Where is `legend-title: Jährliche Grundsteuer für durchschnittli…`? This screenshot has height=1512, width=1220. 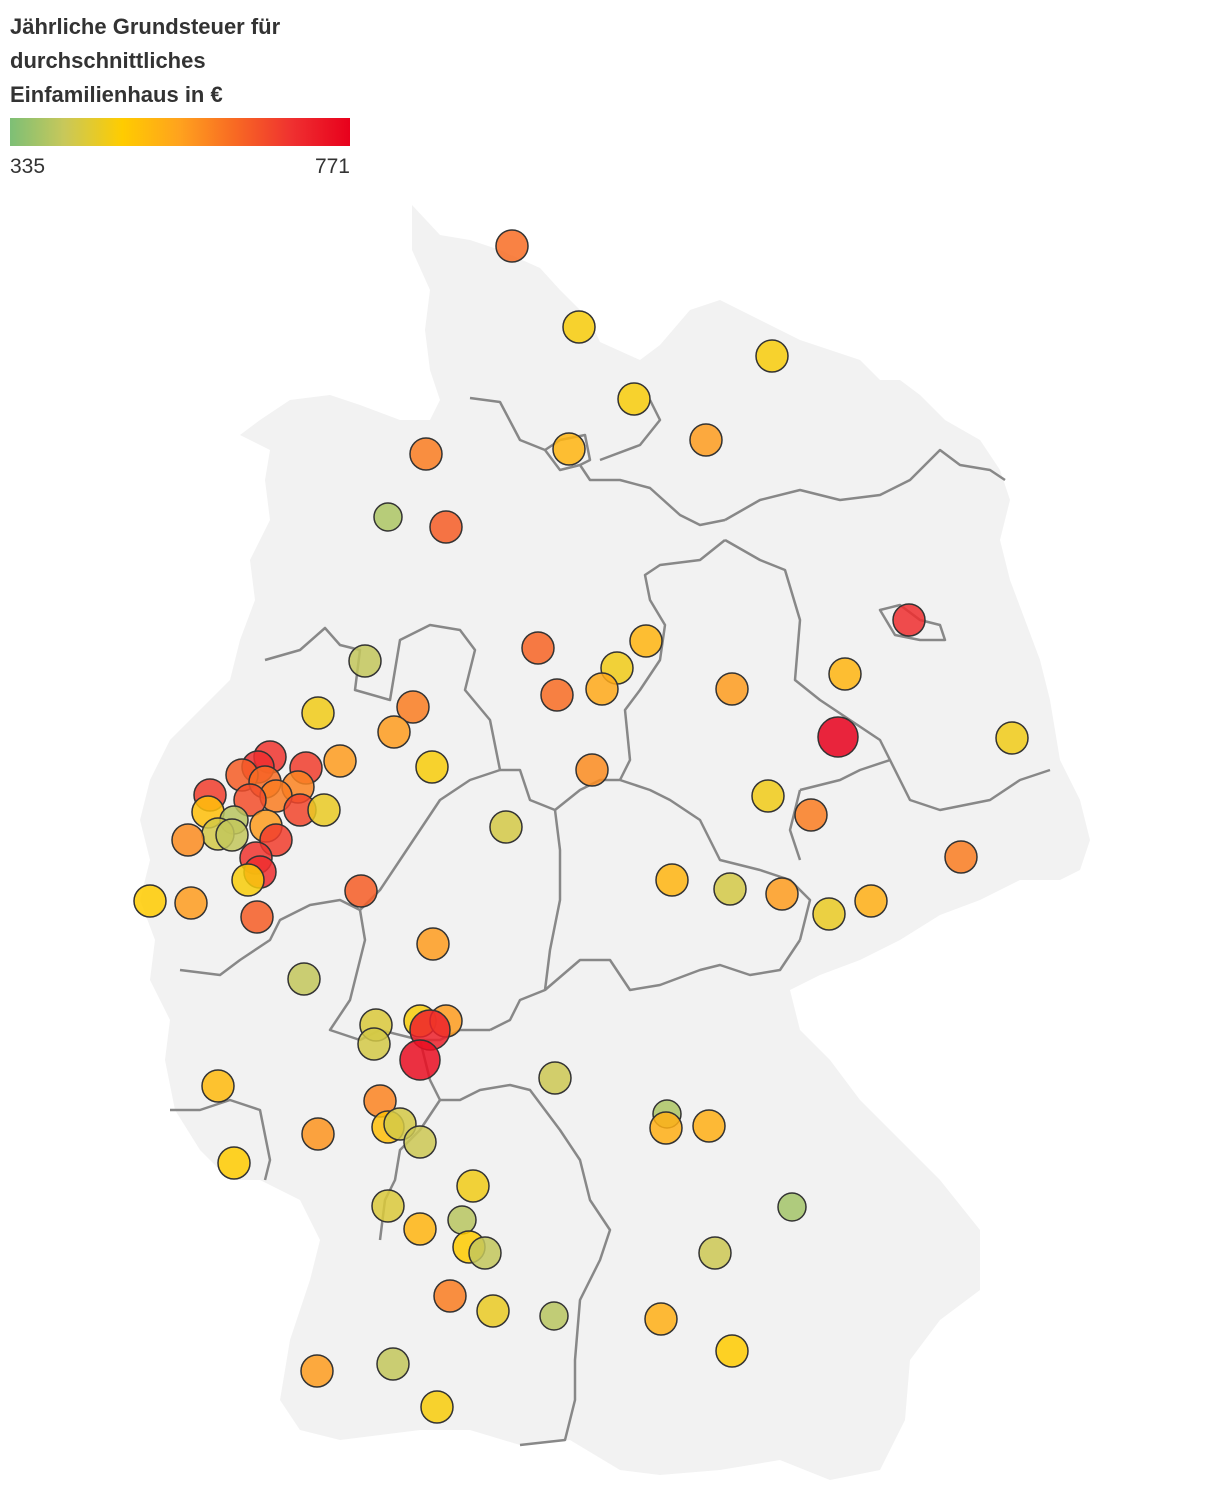
legend-title: Jährliche Grundsteuer für durchschnittli… is located at coordinates (145, 60).